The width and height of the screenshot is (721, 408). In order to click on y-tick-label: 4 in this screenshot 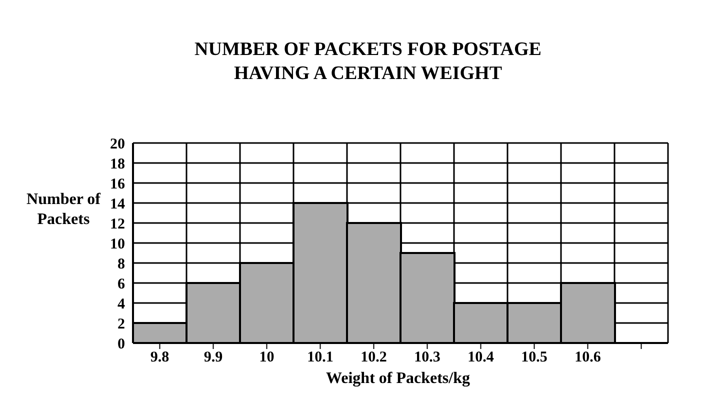, I will do `click(122, 304)`.